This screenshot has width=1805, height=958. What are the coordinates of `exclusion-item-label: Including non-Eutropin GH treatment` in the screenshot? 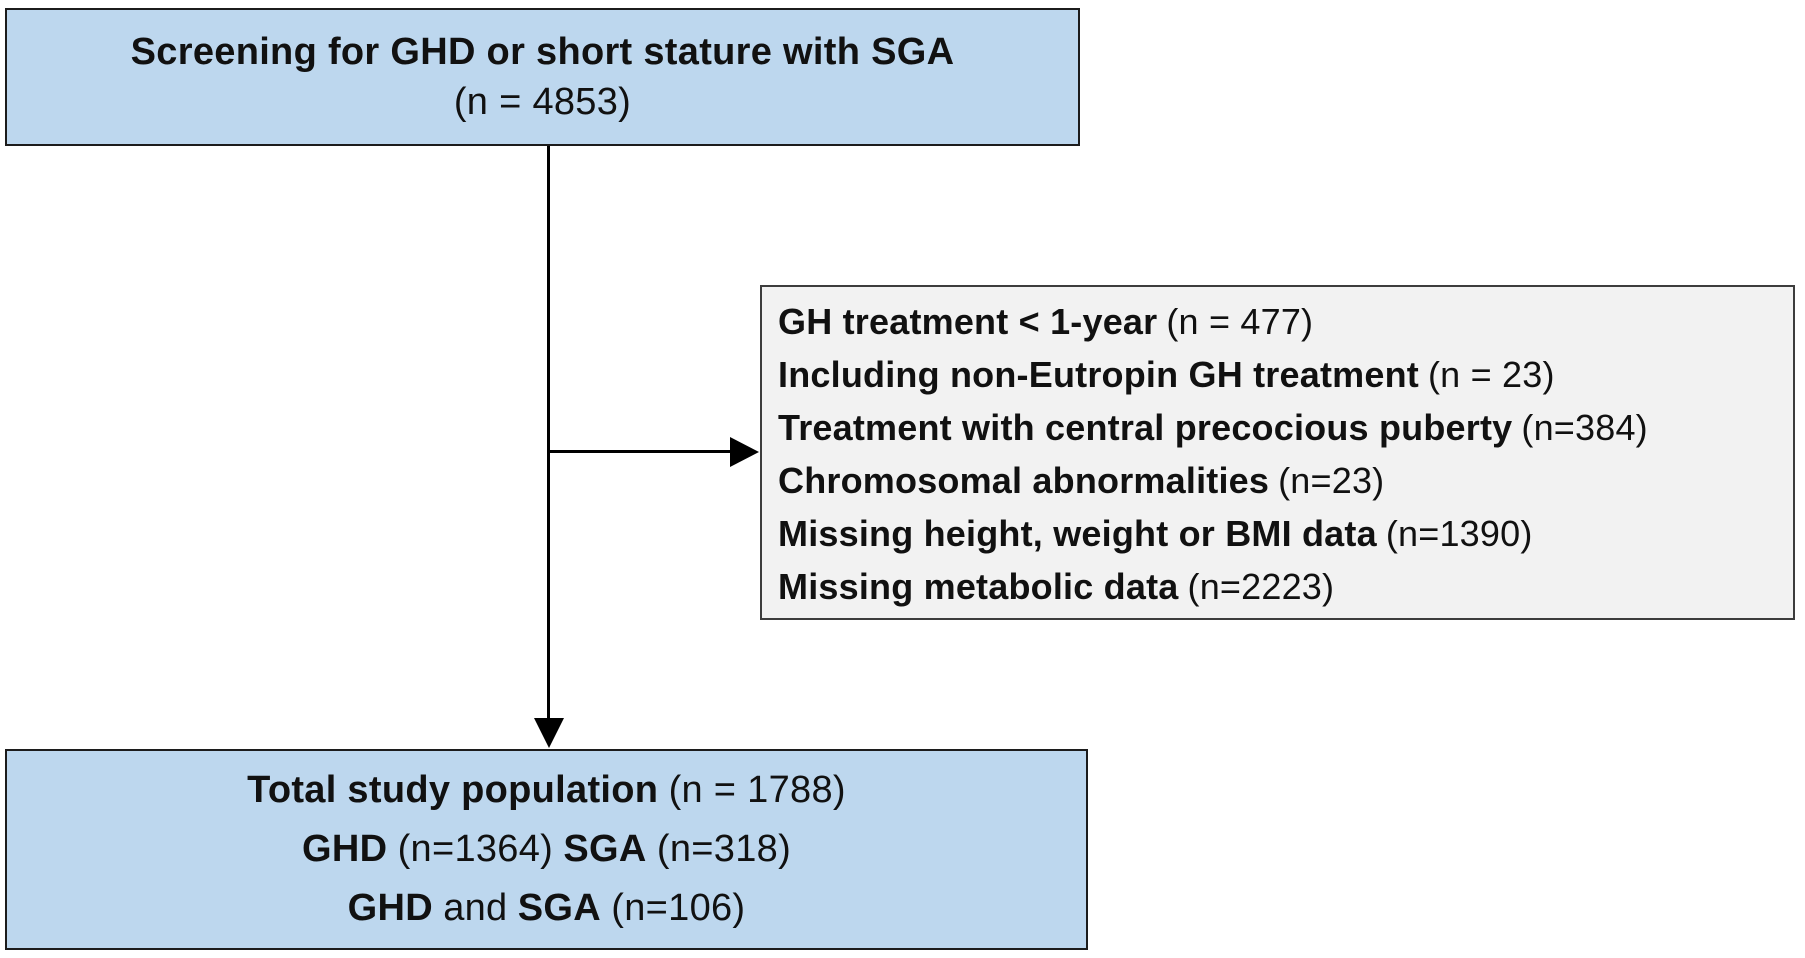 It's located at (1098, 374).